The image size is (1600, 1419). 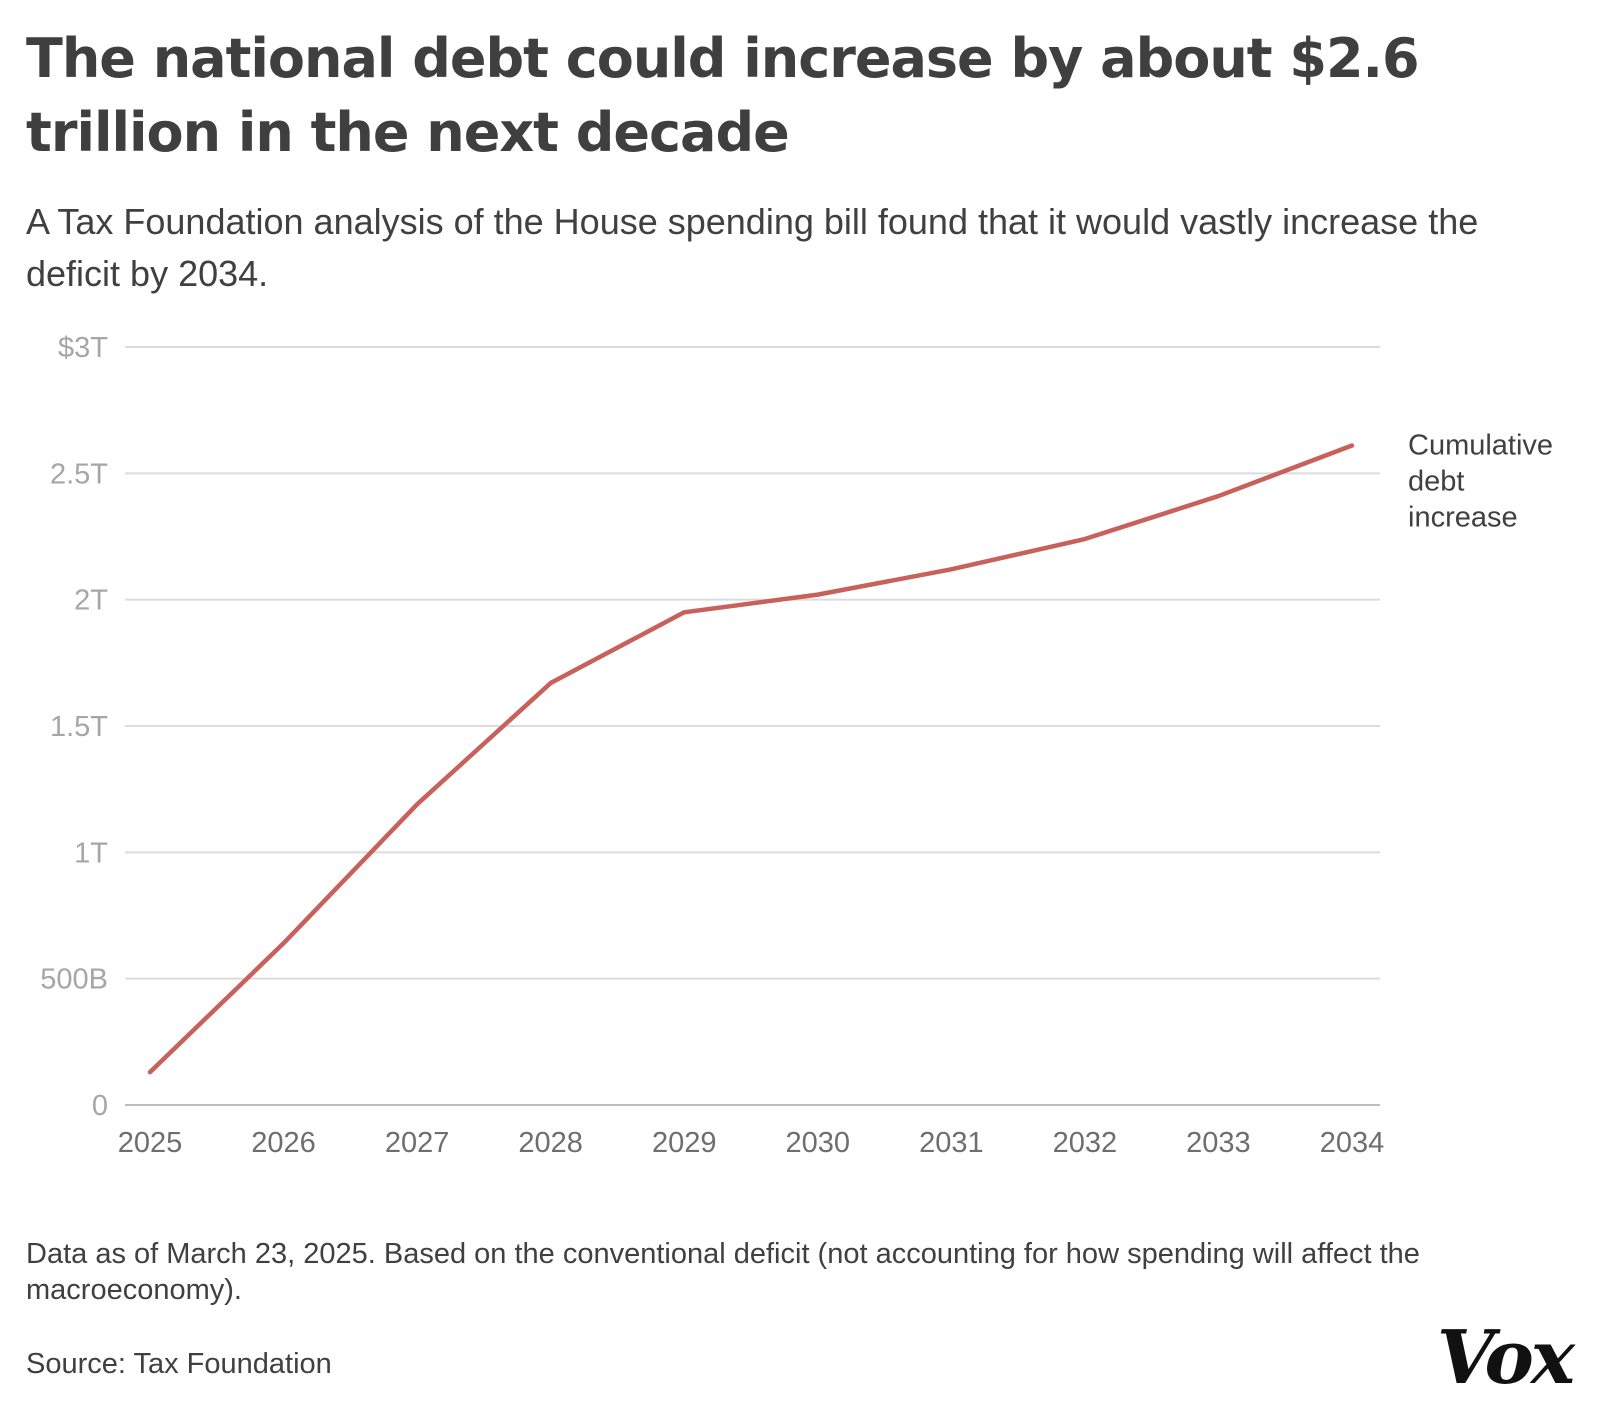 I want to click on y-tick-label: 2.5T, so click(x=79, y=474).